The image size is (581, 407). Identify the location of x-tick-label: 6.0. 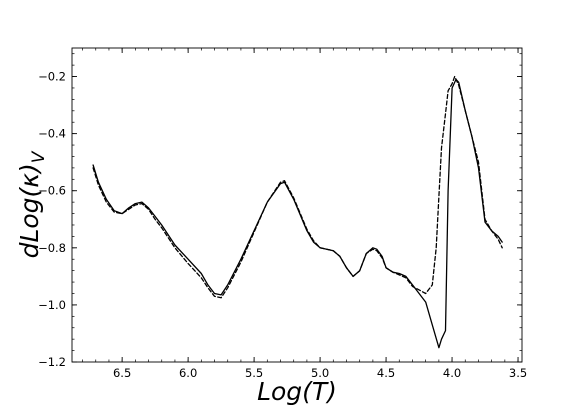
(188, 373).